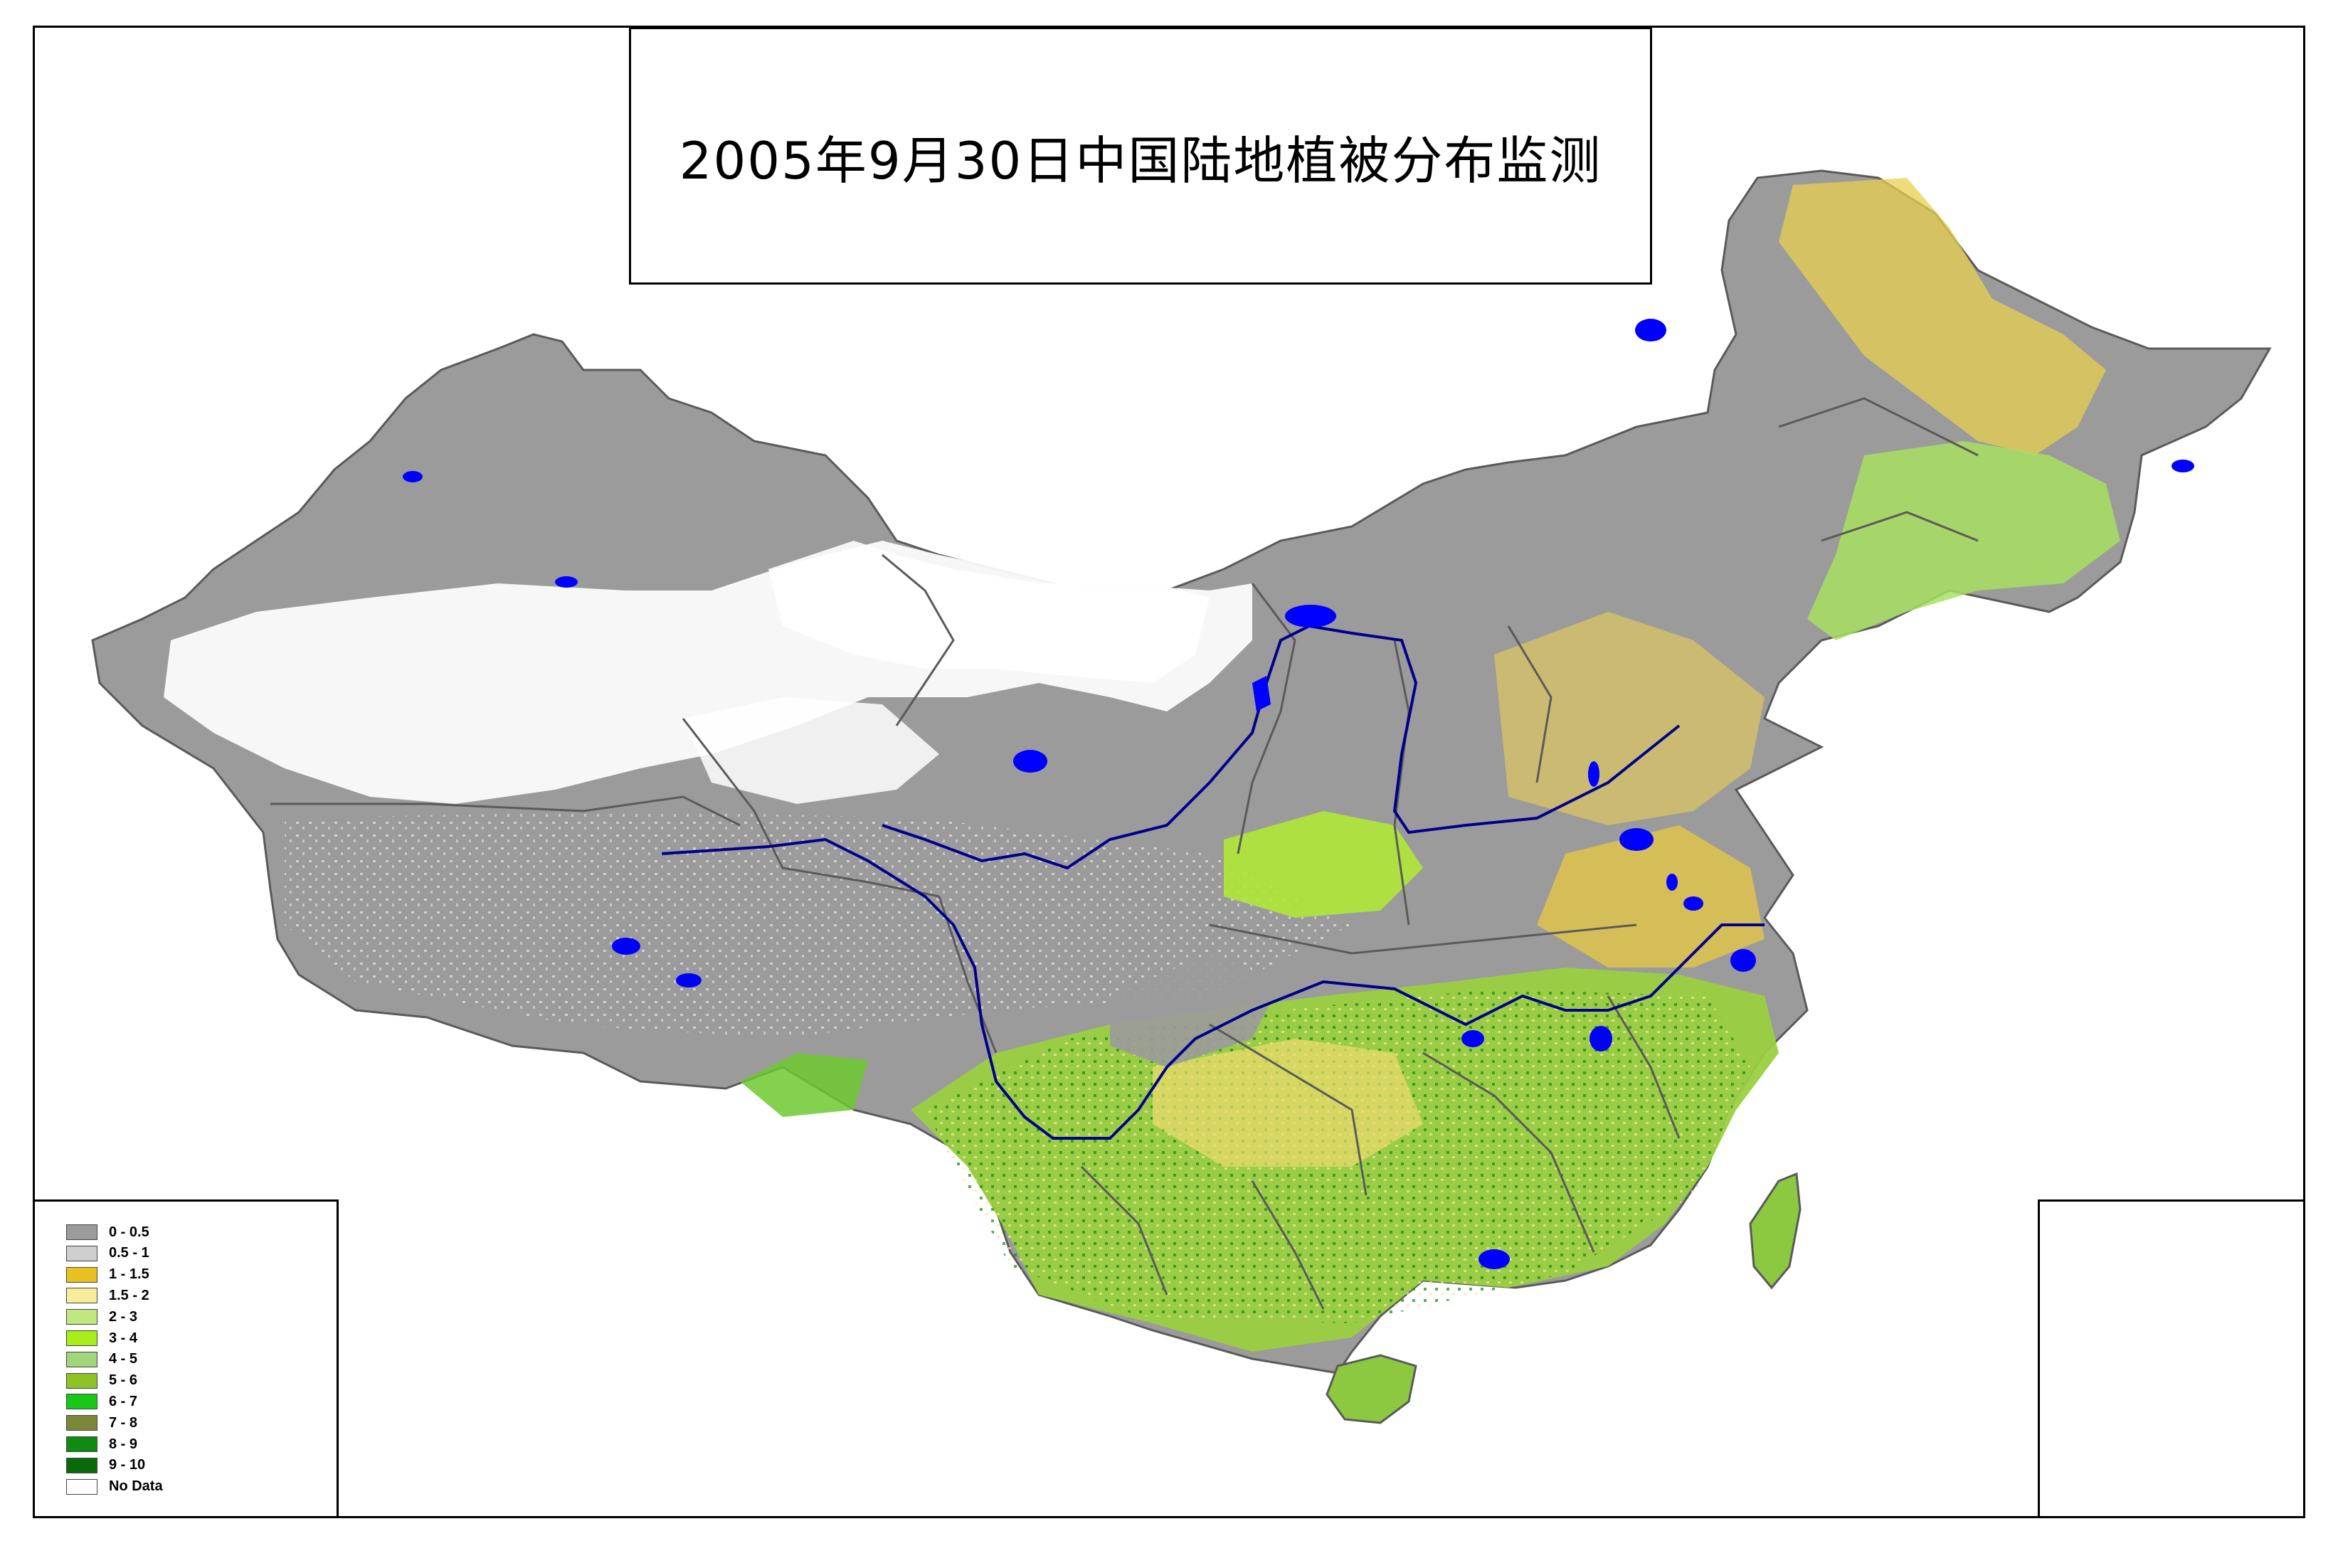  I want to click on northeast-forest-green, so click(1963, 540).